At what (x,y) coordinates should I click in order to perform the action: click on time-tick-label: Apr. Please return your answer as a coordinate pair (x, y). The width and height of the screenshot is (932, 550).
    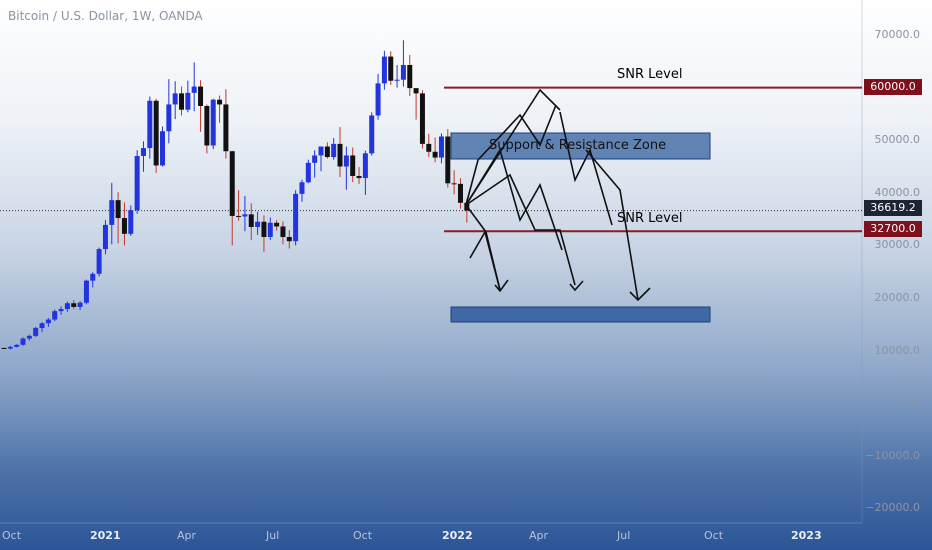
    Looking at the image, I should click on (187, 535).